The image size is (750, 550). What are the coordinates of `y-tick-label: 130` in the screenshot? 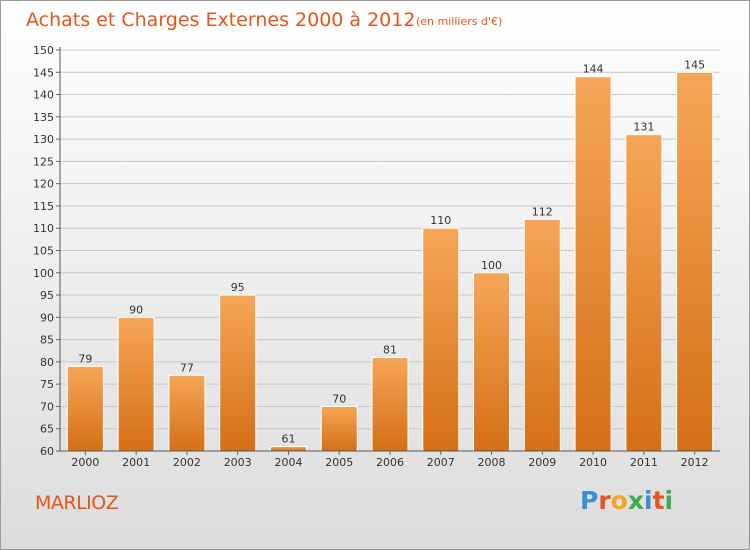 It's located at (43, 139).